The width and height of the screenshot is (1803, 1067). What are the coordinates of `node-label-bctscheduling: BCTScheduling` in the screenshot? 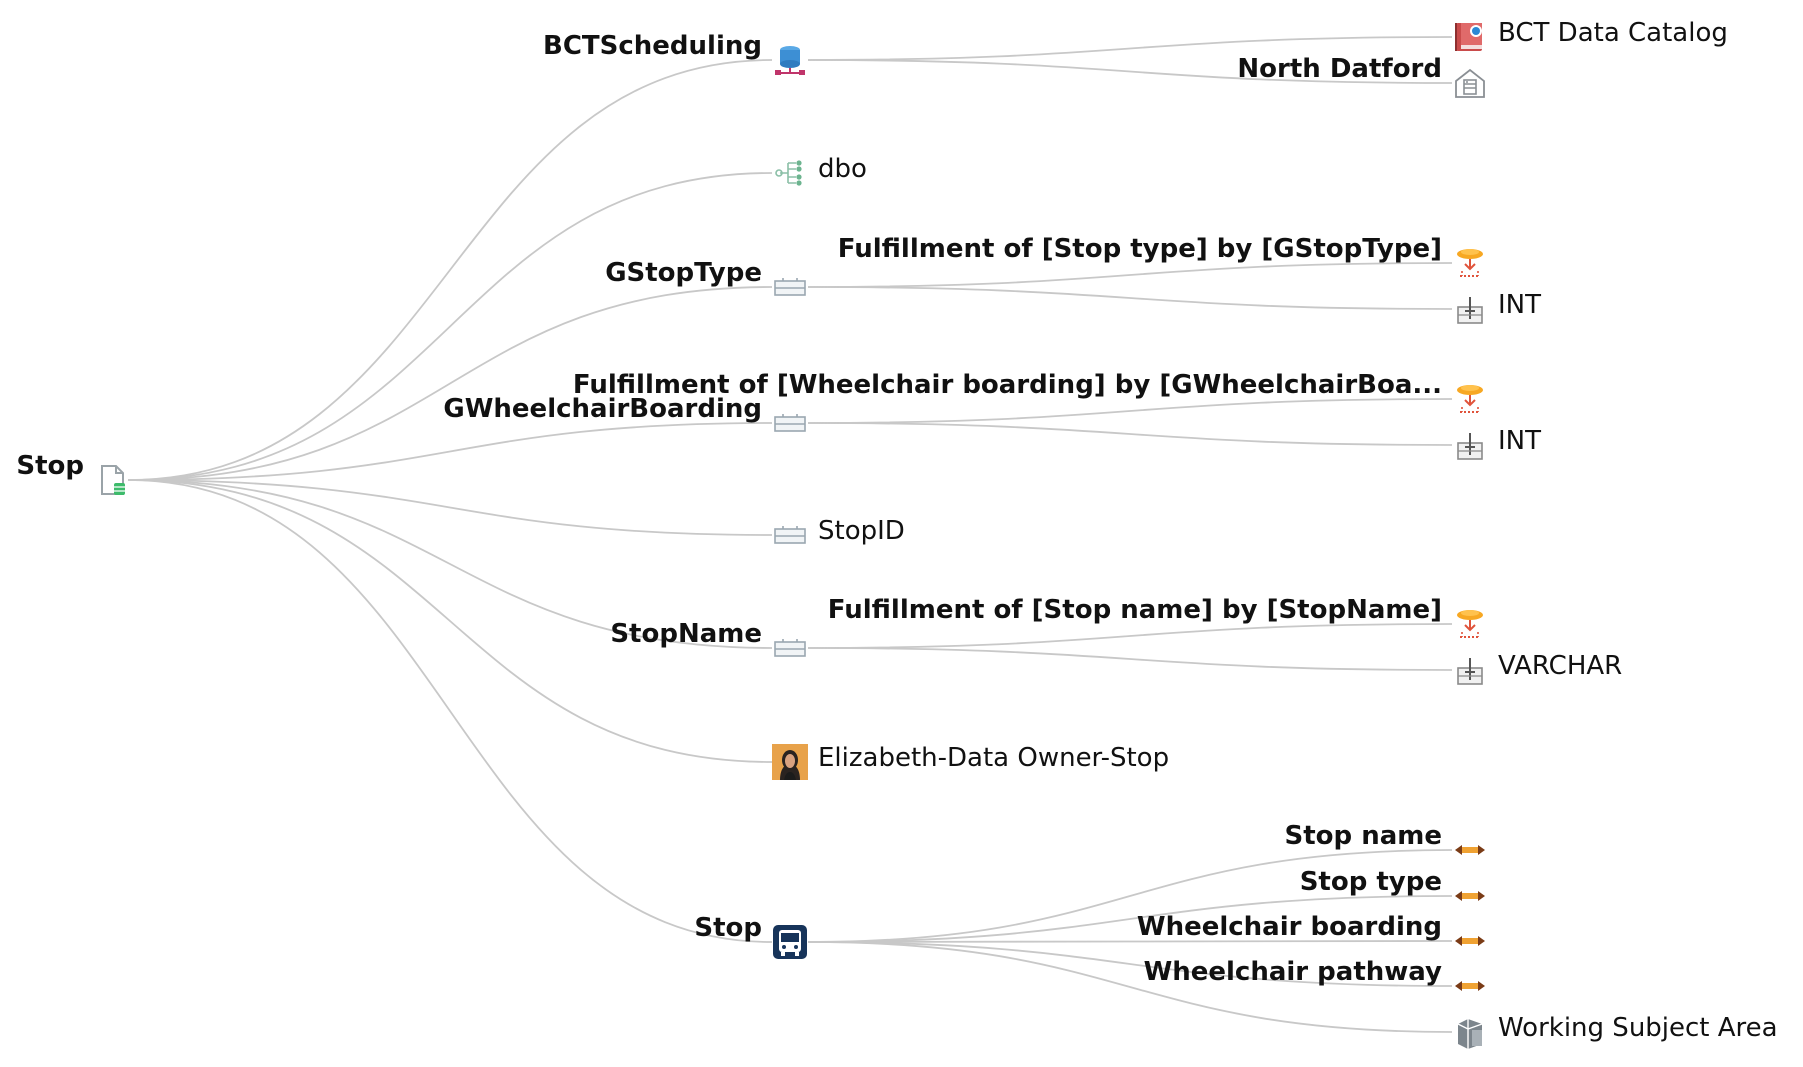 It's located at (652, 46).